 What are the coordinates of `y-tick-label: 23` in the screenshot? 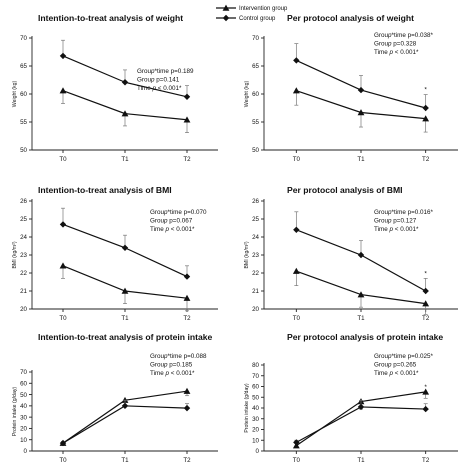 It's located at (255, 255).